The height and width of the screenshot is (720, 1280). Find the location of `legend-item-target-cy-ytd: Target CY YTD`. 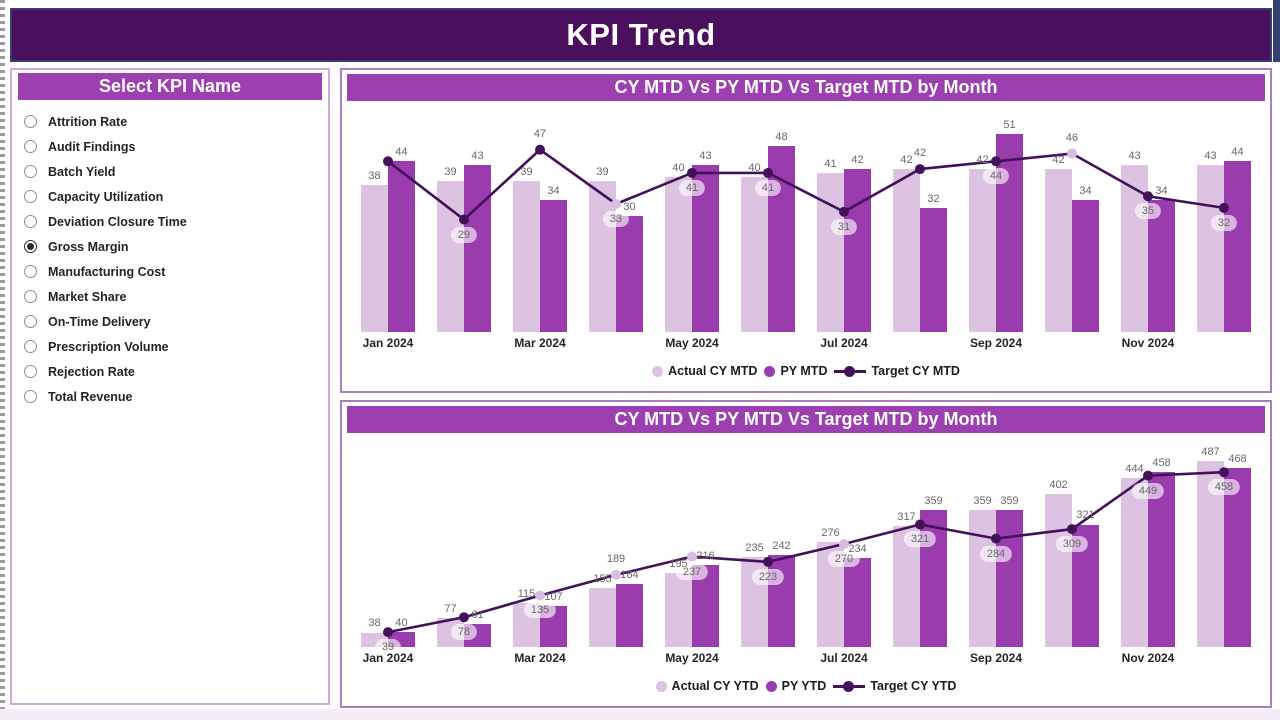

legend-item-target-cy-ytd: Target CY YTD is located at coordinates (894, 686).